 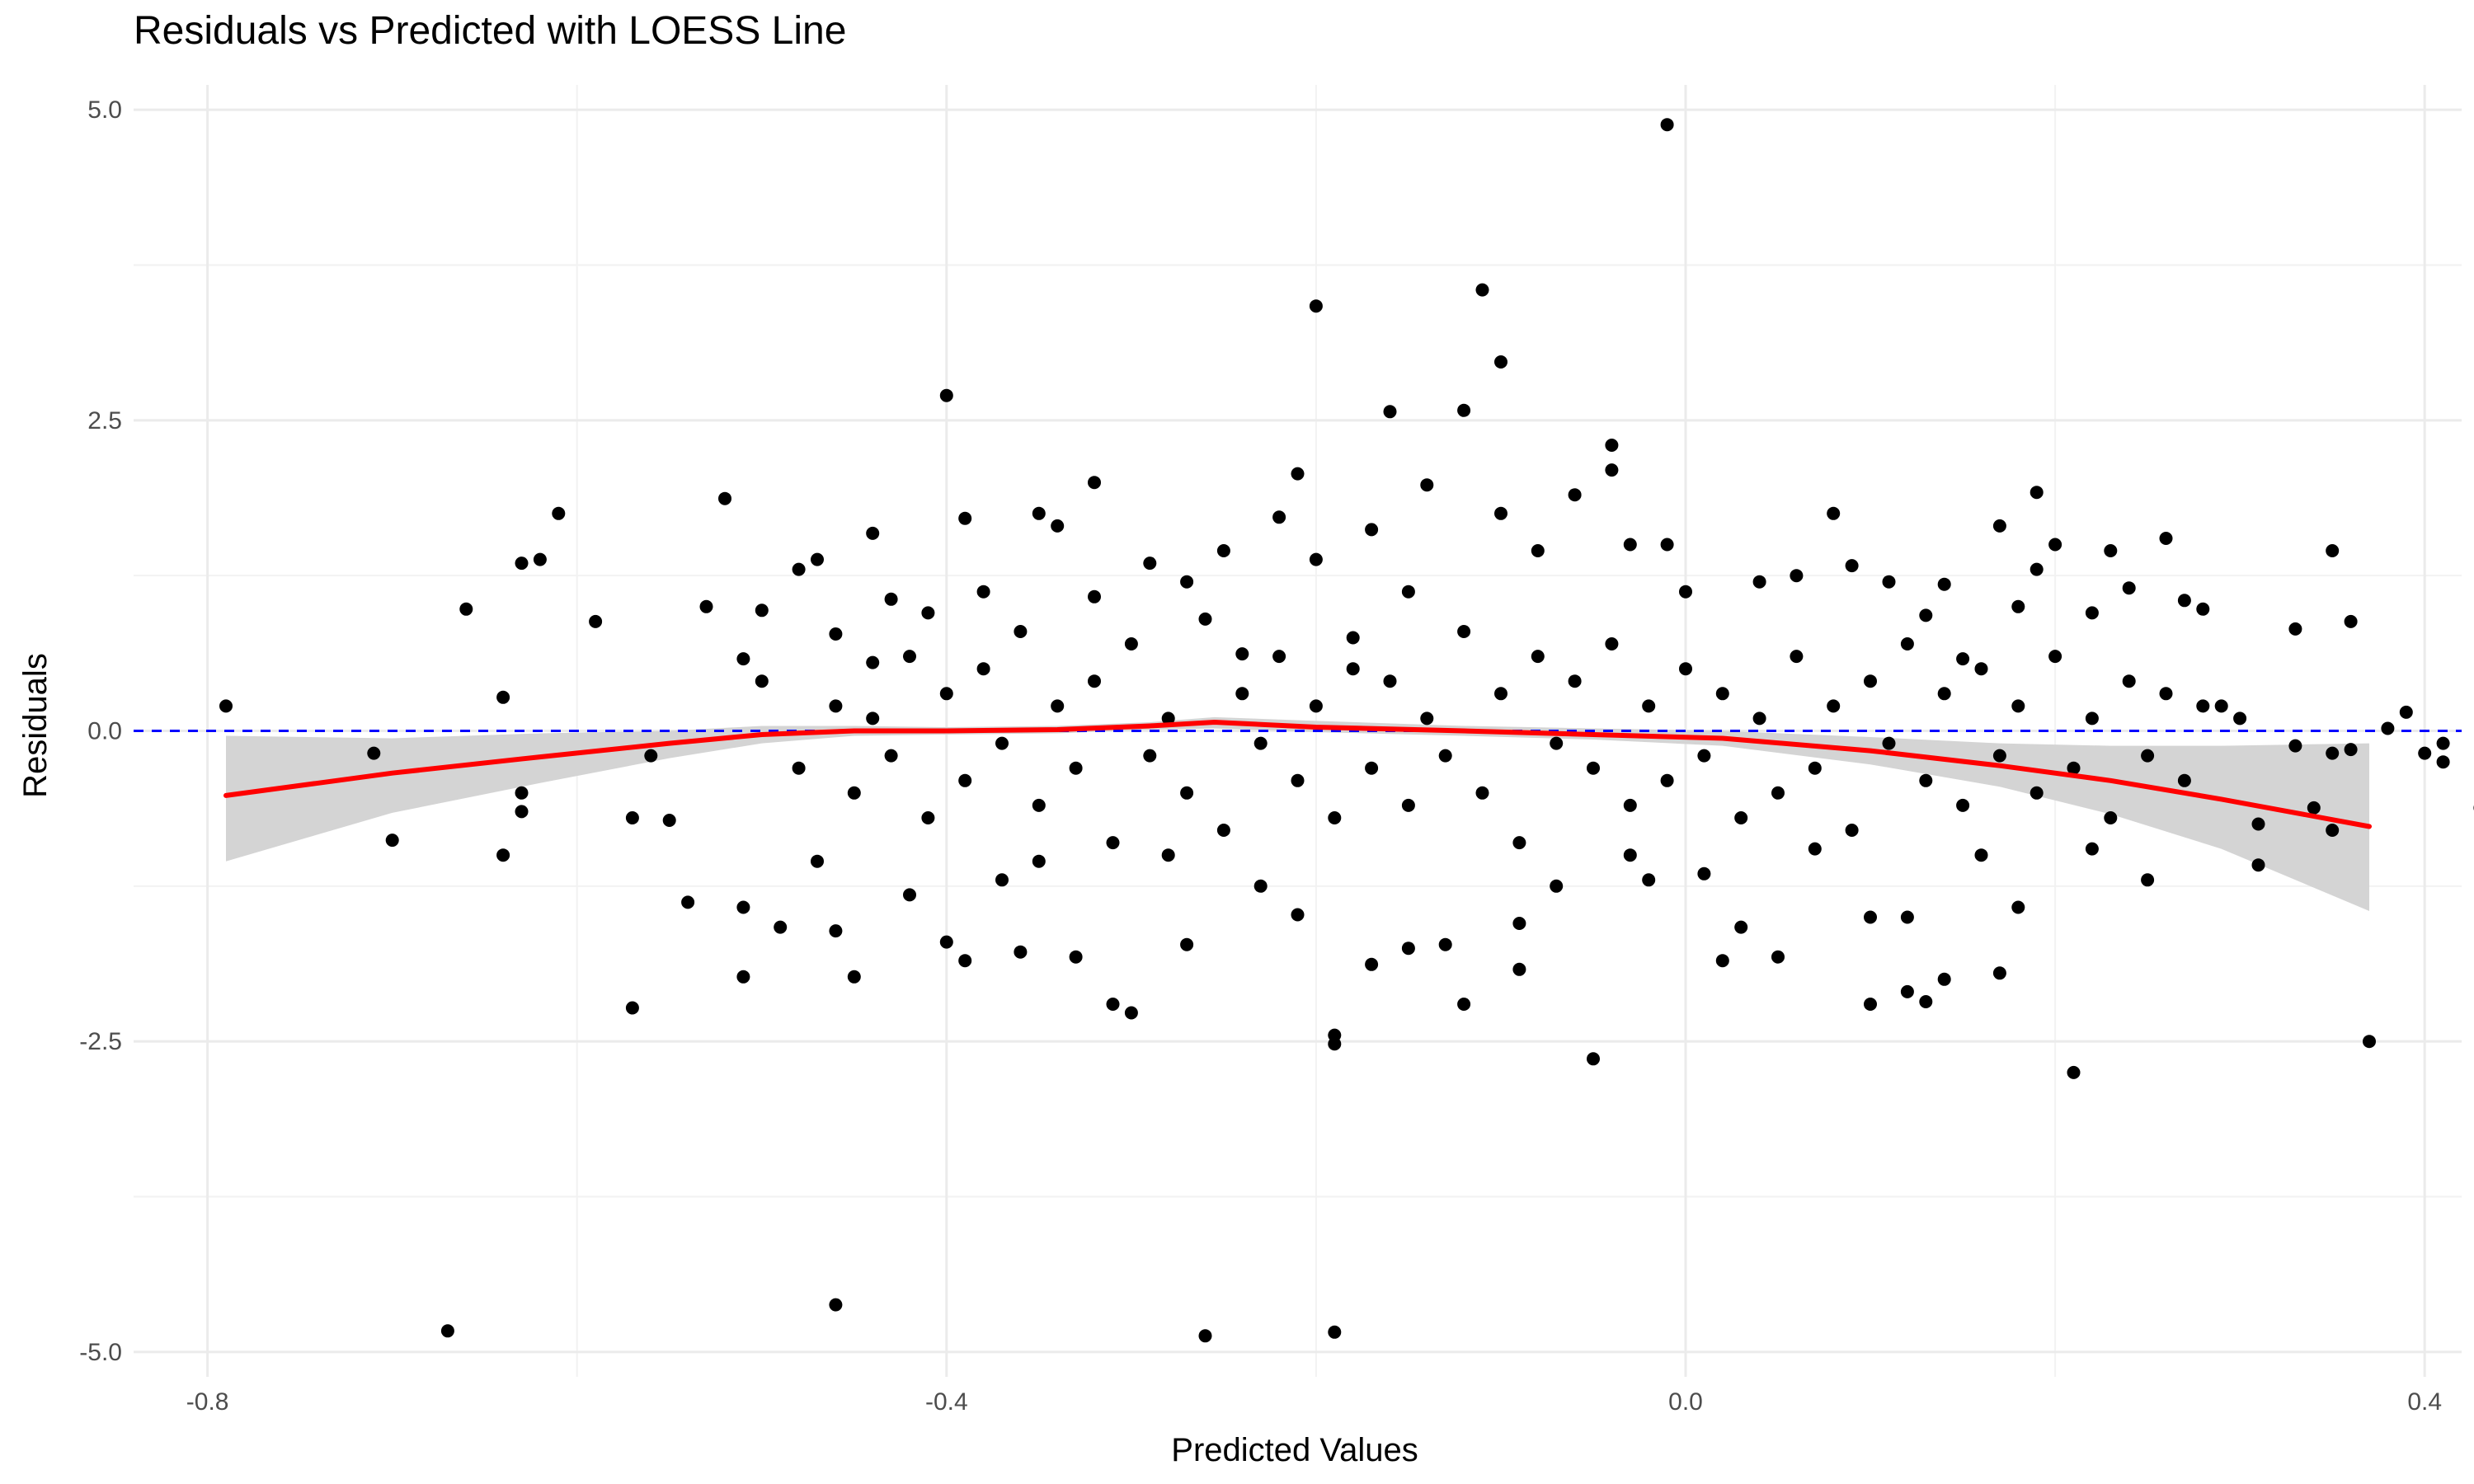 I want to click on x-tick-label: -0.4, so click(x=946, y=1402).